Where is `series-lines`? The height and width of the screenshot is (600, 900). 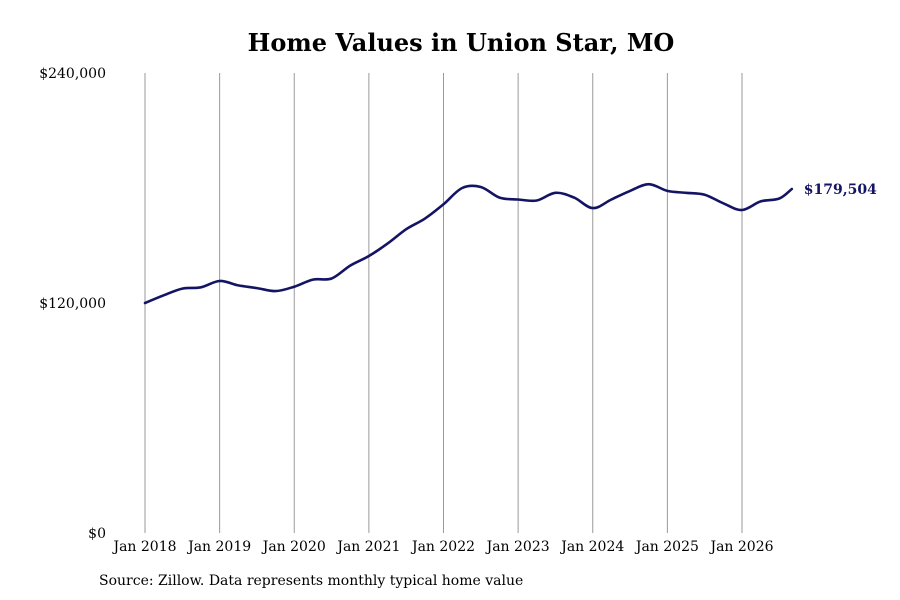
series-lines is located at coordinates (468, 243).